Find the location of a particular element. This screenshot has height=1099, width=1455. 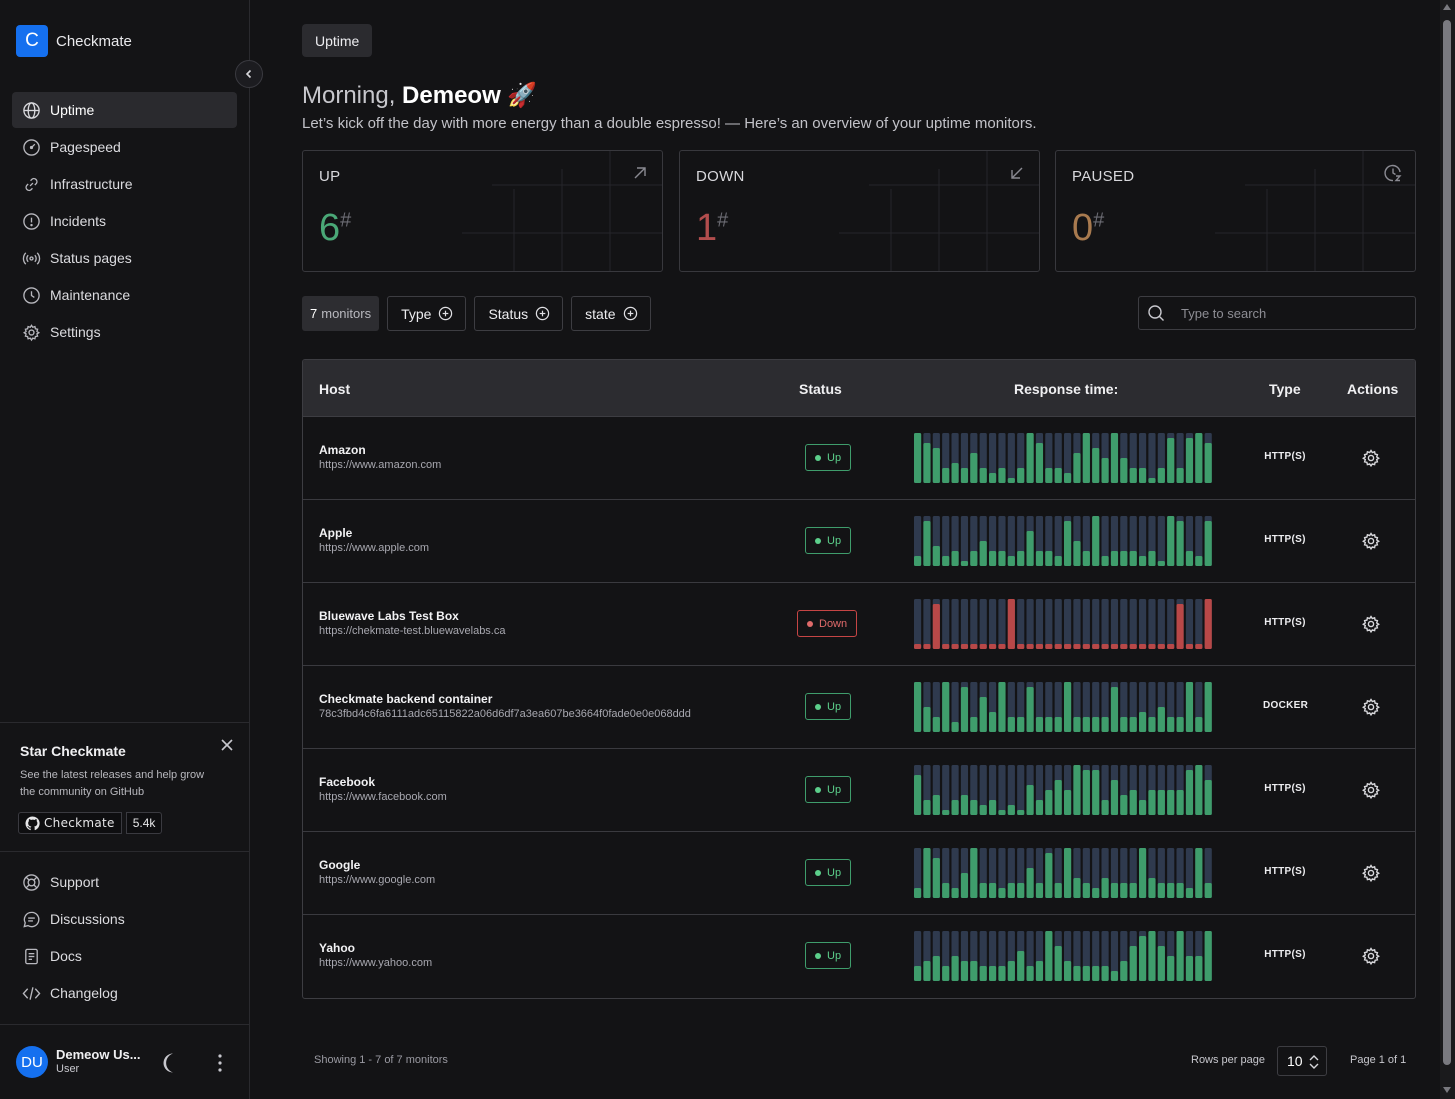

scroll-thumb is located at coordinates (1447, 542).